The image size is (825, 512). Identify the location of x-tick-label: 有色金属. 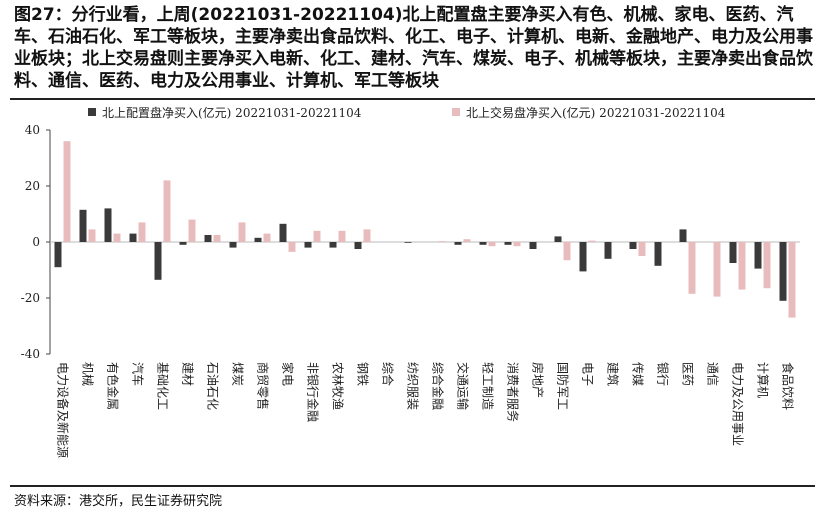
(113, 386).